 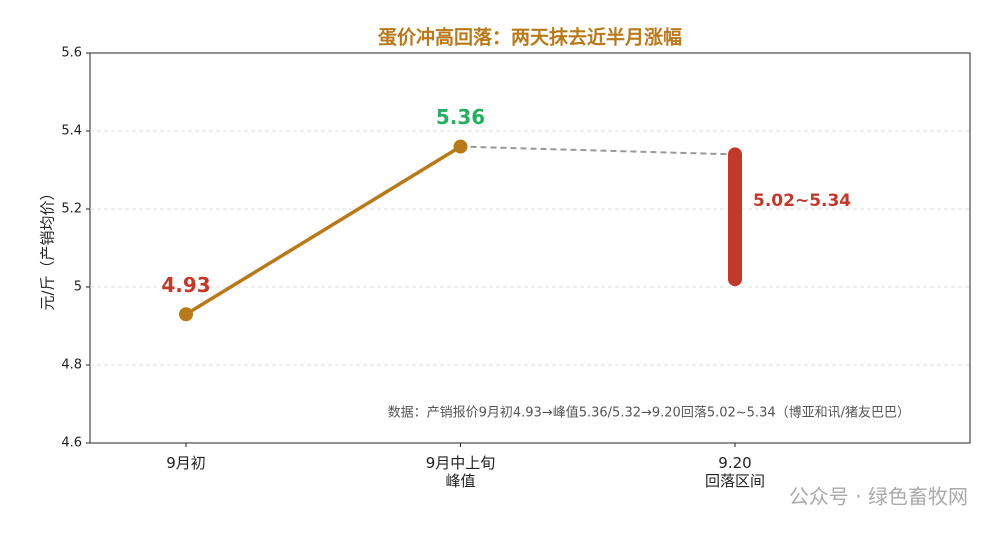 What do you see at coordinates (71, 209) in the screenshot?
I see `y-tick-label: 5.2` at bounding box center [71, 209].